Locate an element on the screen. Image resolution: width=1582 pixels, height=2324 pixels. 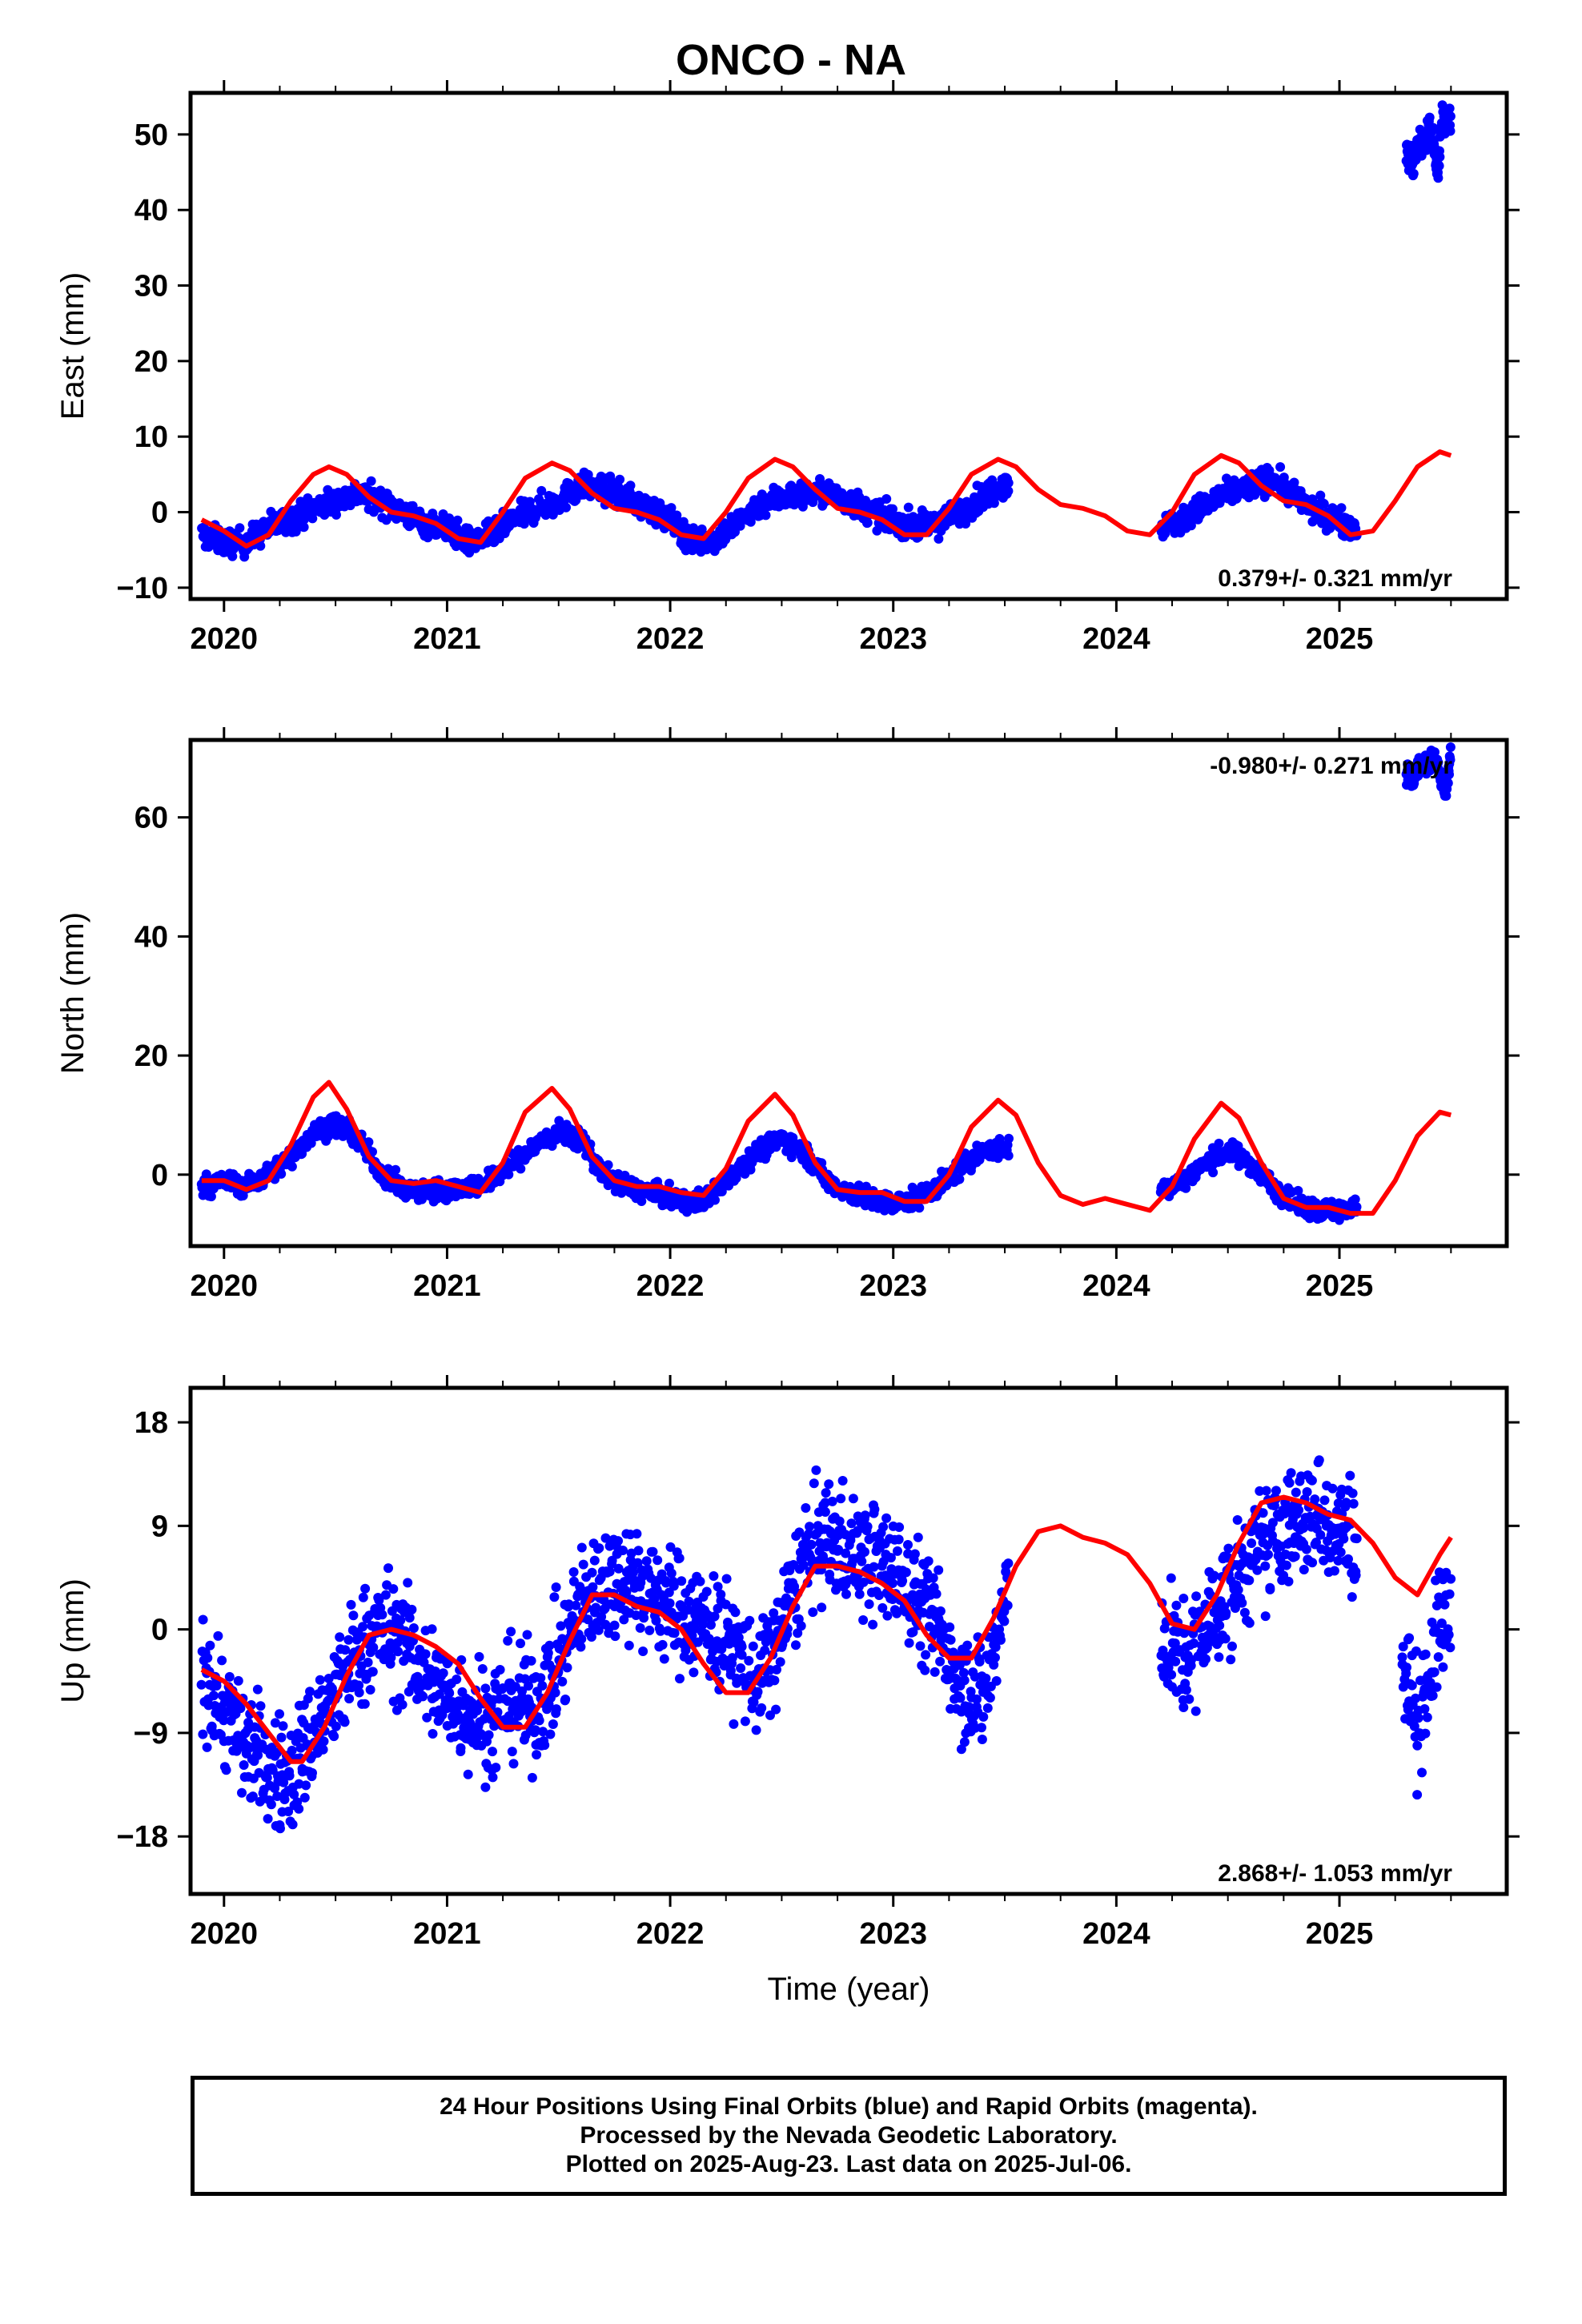
y-tick-label: 60 is located at coordinates (151, 818).